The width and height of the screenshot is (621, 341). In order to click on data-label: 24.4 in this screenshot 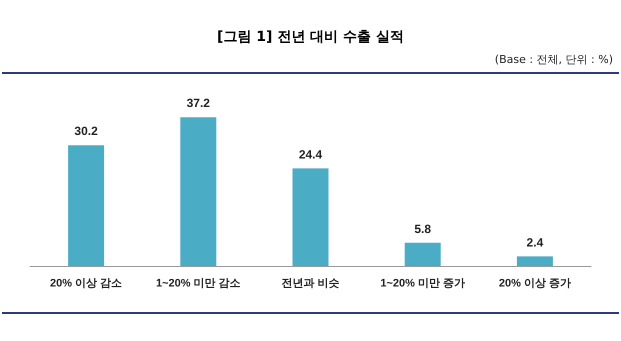, I will do `click(310, 154)`.